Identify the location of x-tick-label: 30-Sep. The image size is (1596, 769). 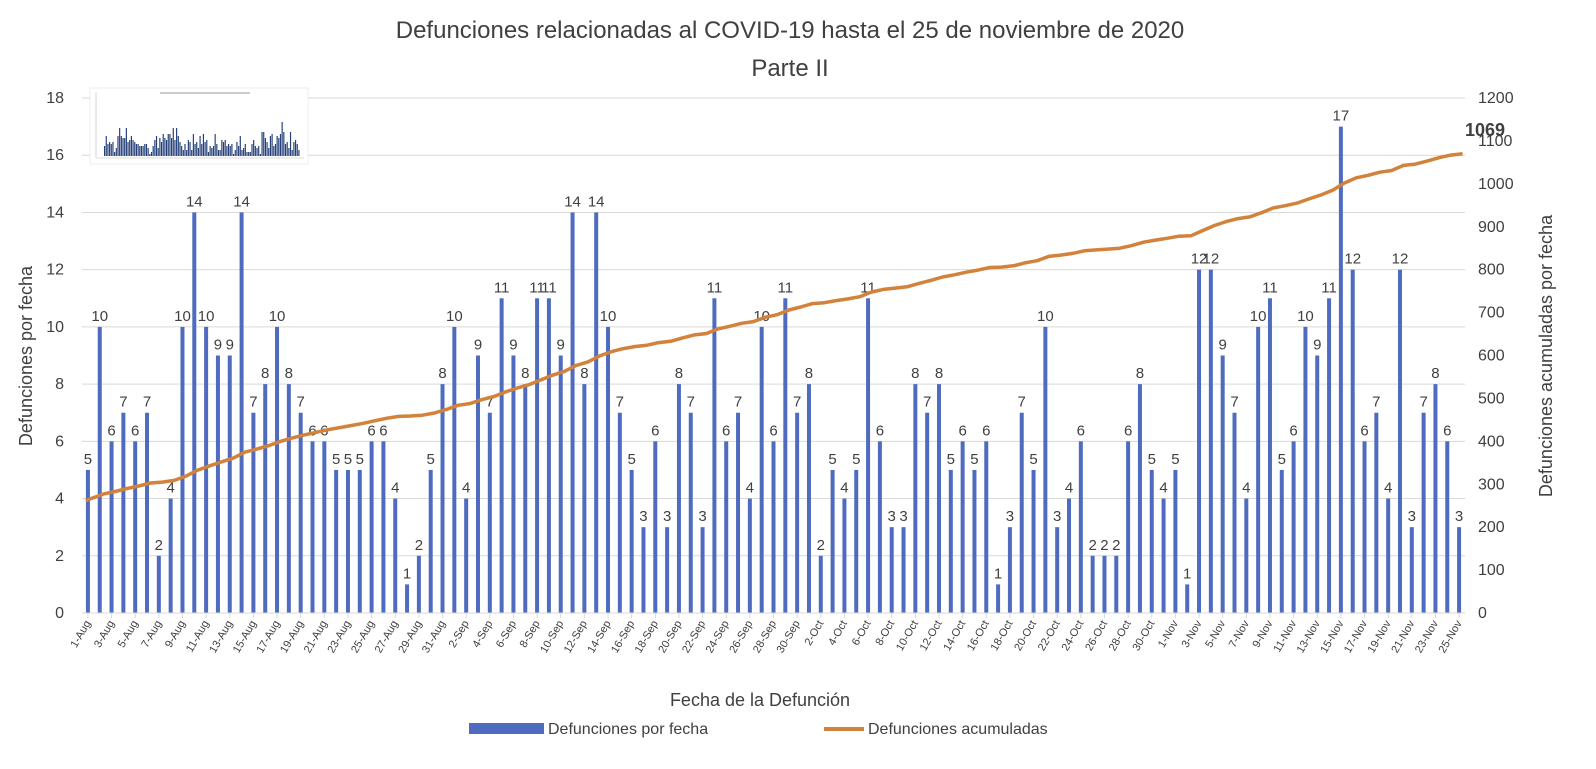
(789, 637).